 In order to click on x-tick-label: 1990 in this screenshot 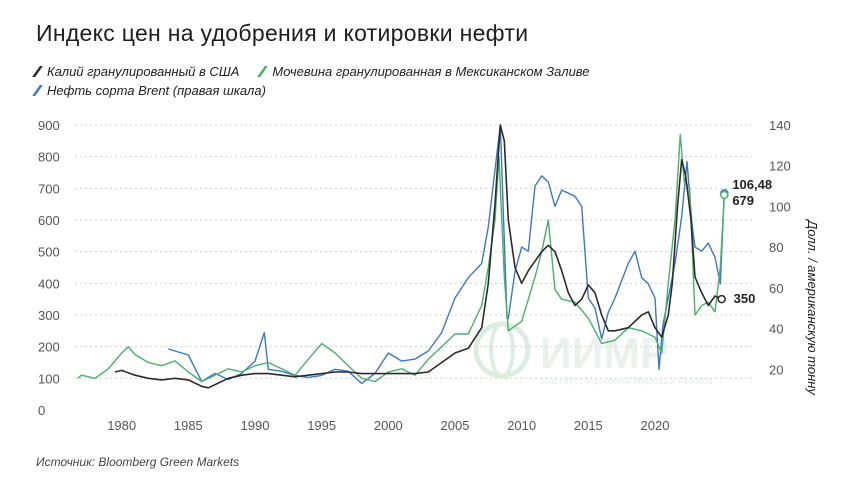, I will do `click(255, 425)`.